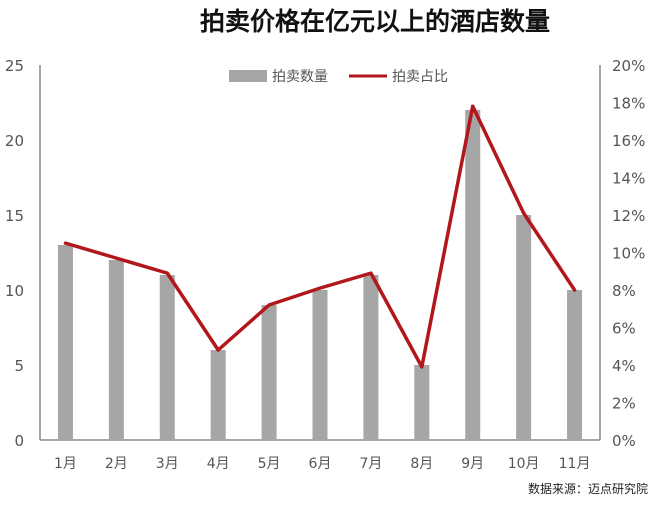 This screenshot has height=509, width=660. Describe the element at coordinates (300, 77) in the screenshot. I see `legend-bar-label: 拍卖数量` at that location.